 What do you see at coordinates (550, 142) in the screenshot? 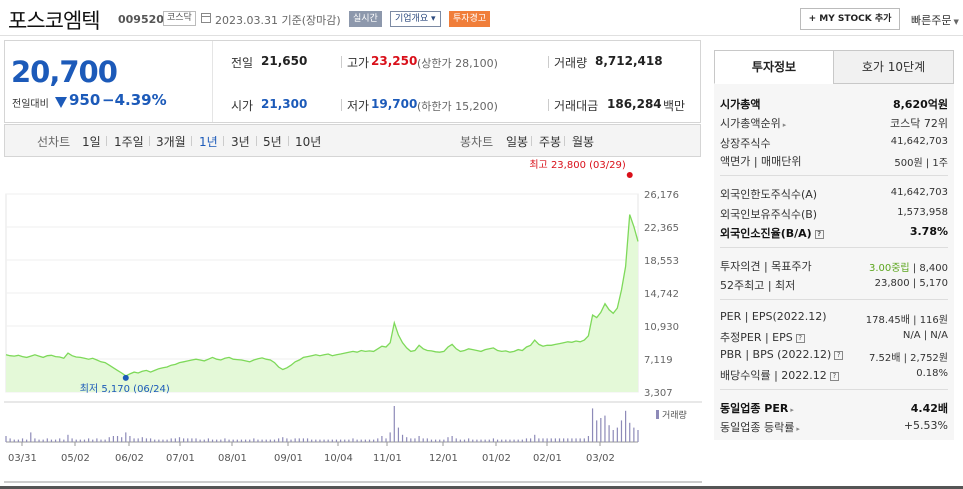
I see `candle-weekly: 주봉` at bounding box center [550, 142].